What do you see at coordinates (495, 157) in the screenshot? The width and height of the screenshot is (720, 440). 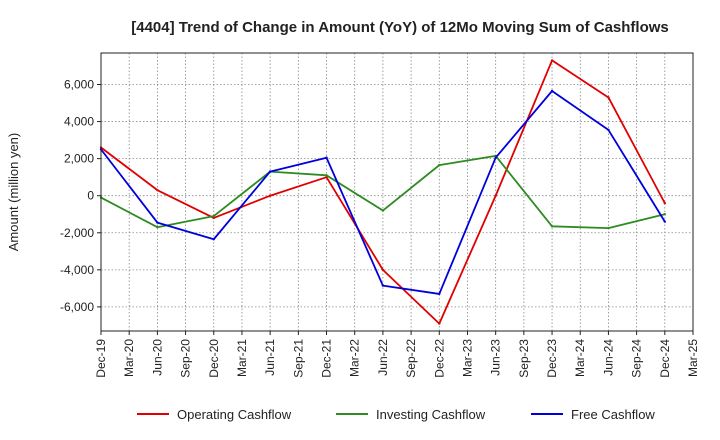 I see `data-point: Free Cashflow Jun-23: 2050` at bounding box center [495, 157].